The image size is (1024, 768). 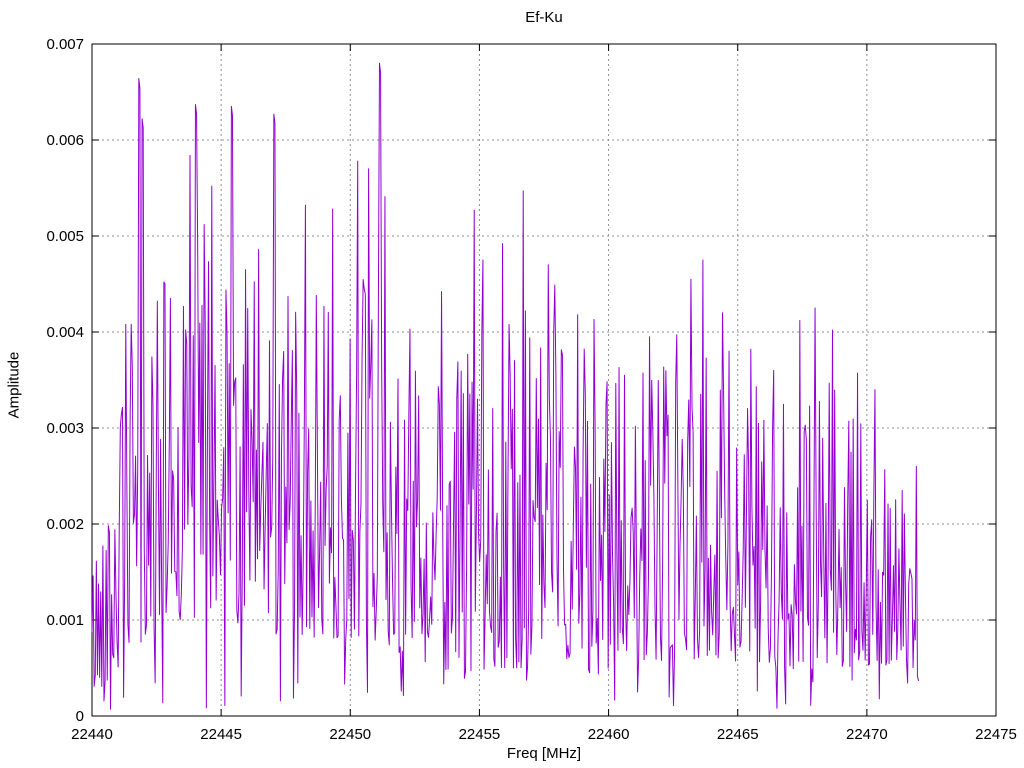 I want to click on x-tick-label: 22475, so click(x=996, y=734).